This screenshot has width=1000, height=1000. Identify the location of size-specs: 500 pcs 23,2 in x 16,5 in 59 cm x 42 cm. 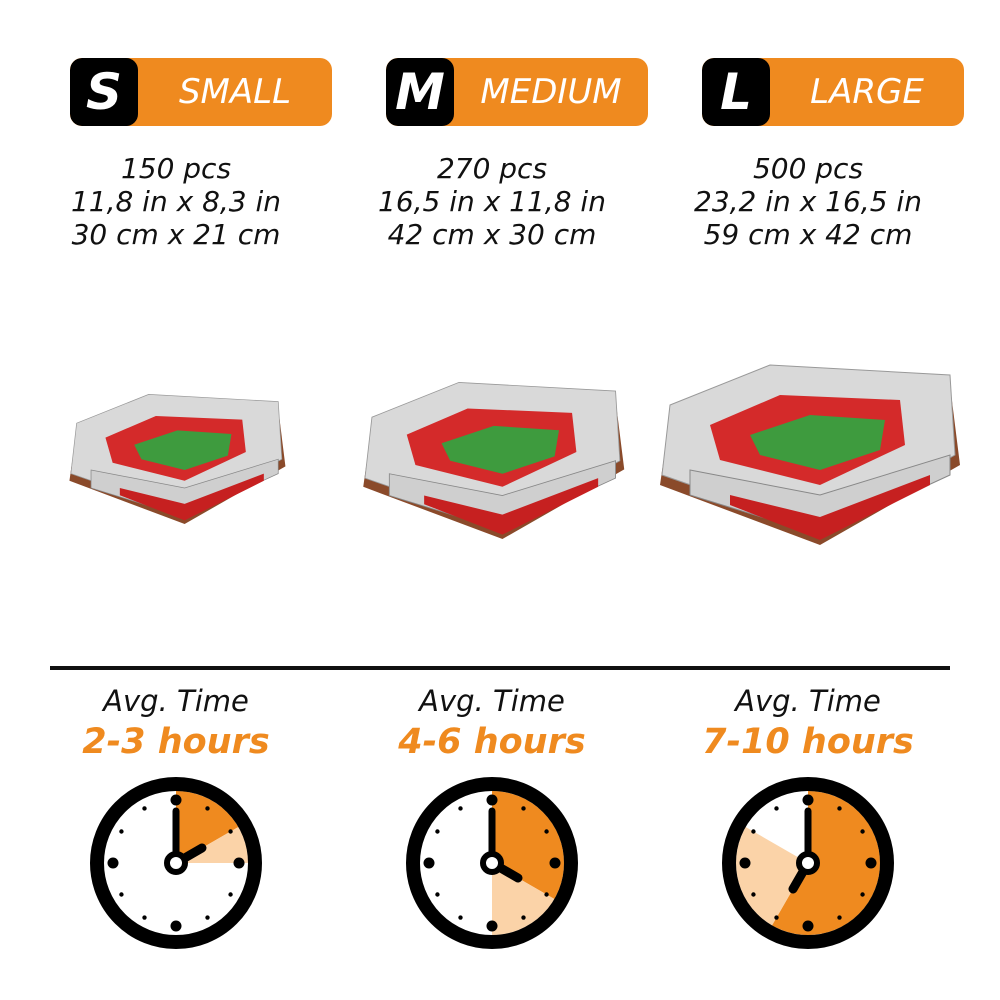
(808, 201).